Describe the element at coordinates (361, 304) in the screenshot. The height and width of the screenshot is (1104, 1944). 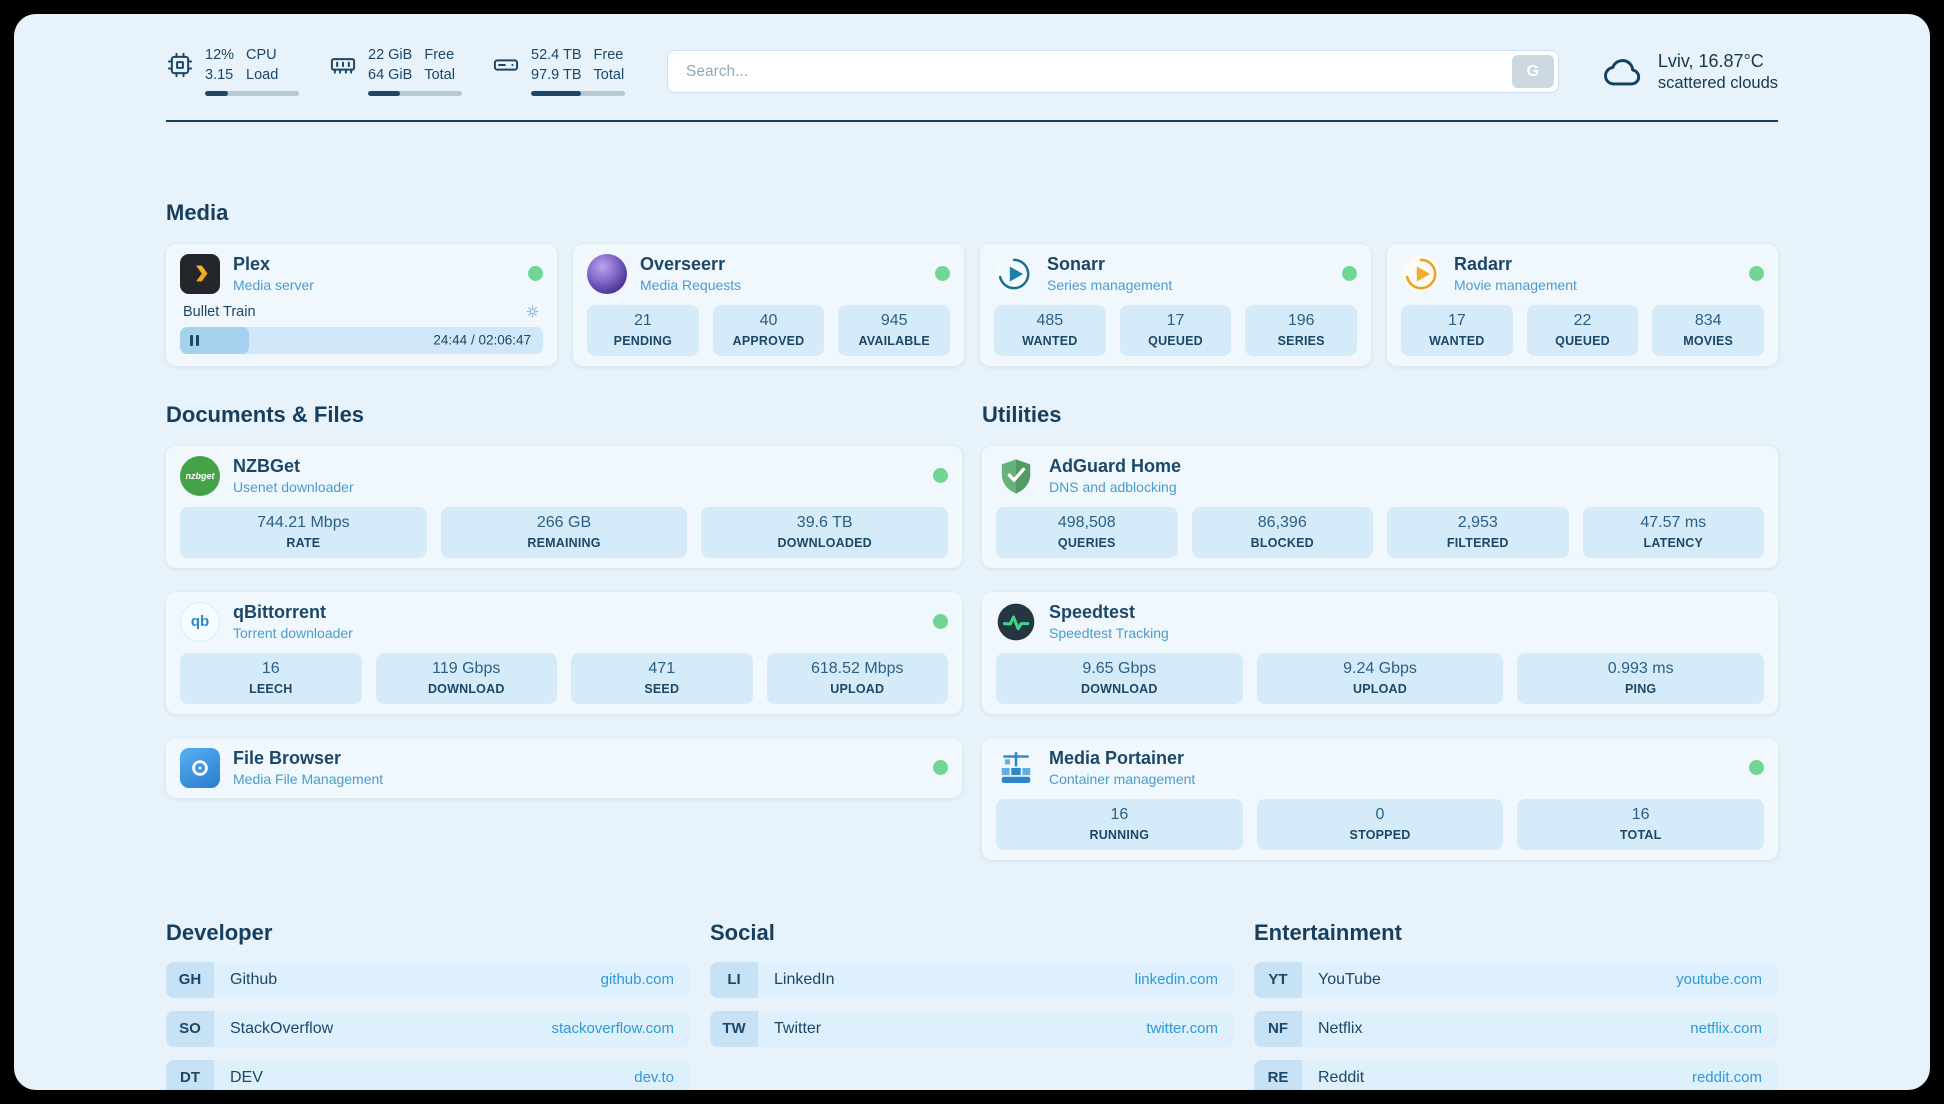
I see `plex-card: Plex Media server Bullet Train` at that location.